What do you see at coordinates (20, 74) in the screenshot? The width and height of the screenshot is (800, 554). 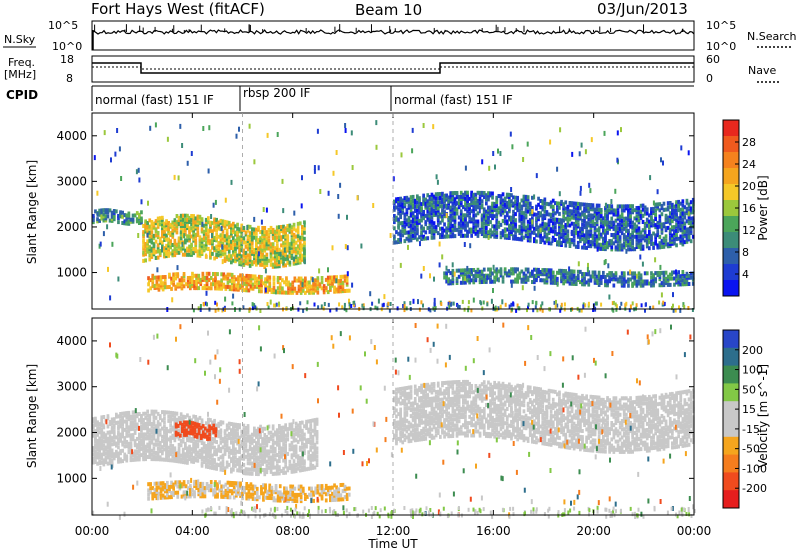 I see `freq-unit-label: [MHz]` at bounding box center [20, 74].